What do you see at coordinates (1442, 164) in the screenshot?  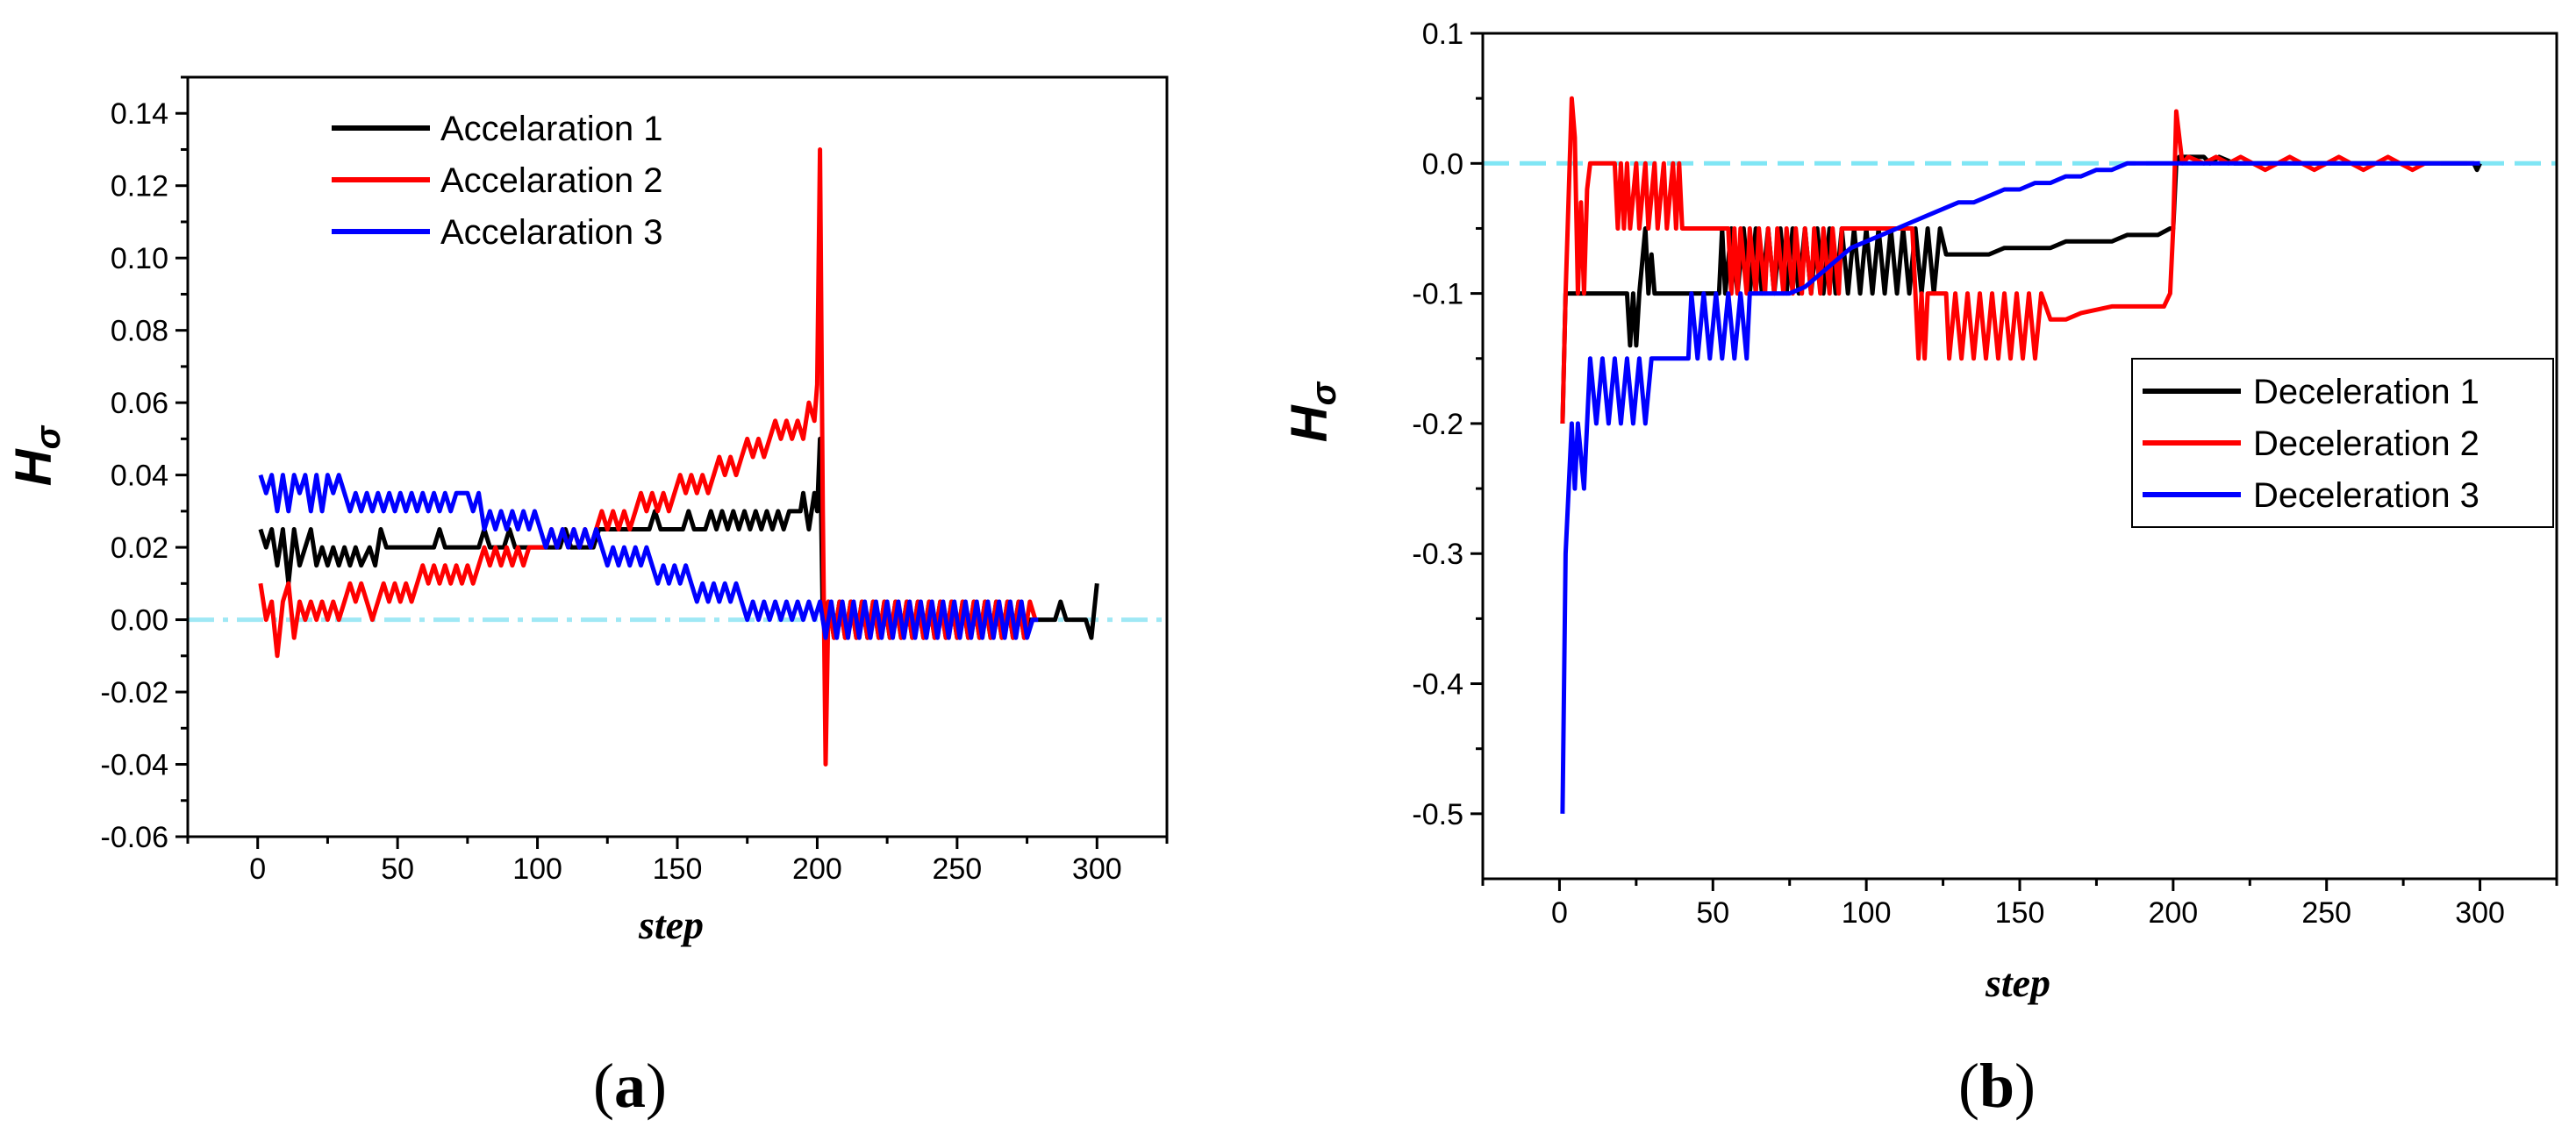 I see `y-tick-label: 0.0` at bounding box center [1442, 164].